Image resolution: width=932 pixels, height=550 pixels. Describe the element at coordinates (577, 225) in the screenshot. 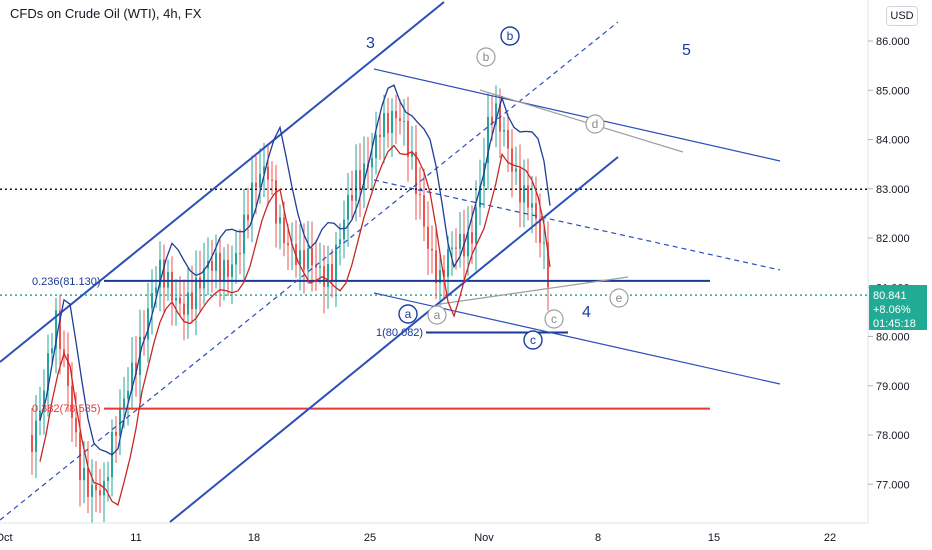

I see `triangle-mid` at that location.